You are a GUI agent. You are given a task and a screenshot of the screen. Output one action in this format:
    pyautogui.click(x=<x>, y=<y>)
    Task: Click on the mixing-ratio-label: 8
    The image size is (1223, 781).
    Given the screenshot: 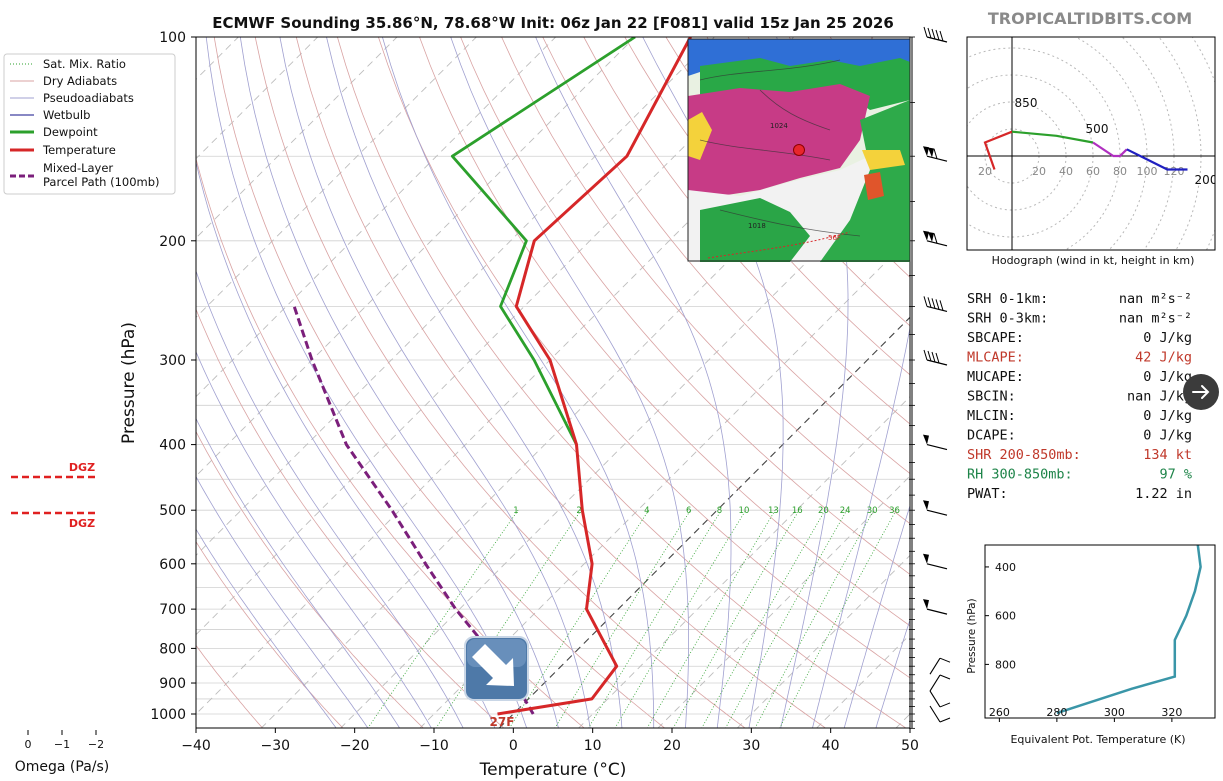 What is the action you would take?
    pyautogui.click(x=719, y=511)
    